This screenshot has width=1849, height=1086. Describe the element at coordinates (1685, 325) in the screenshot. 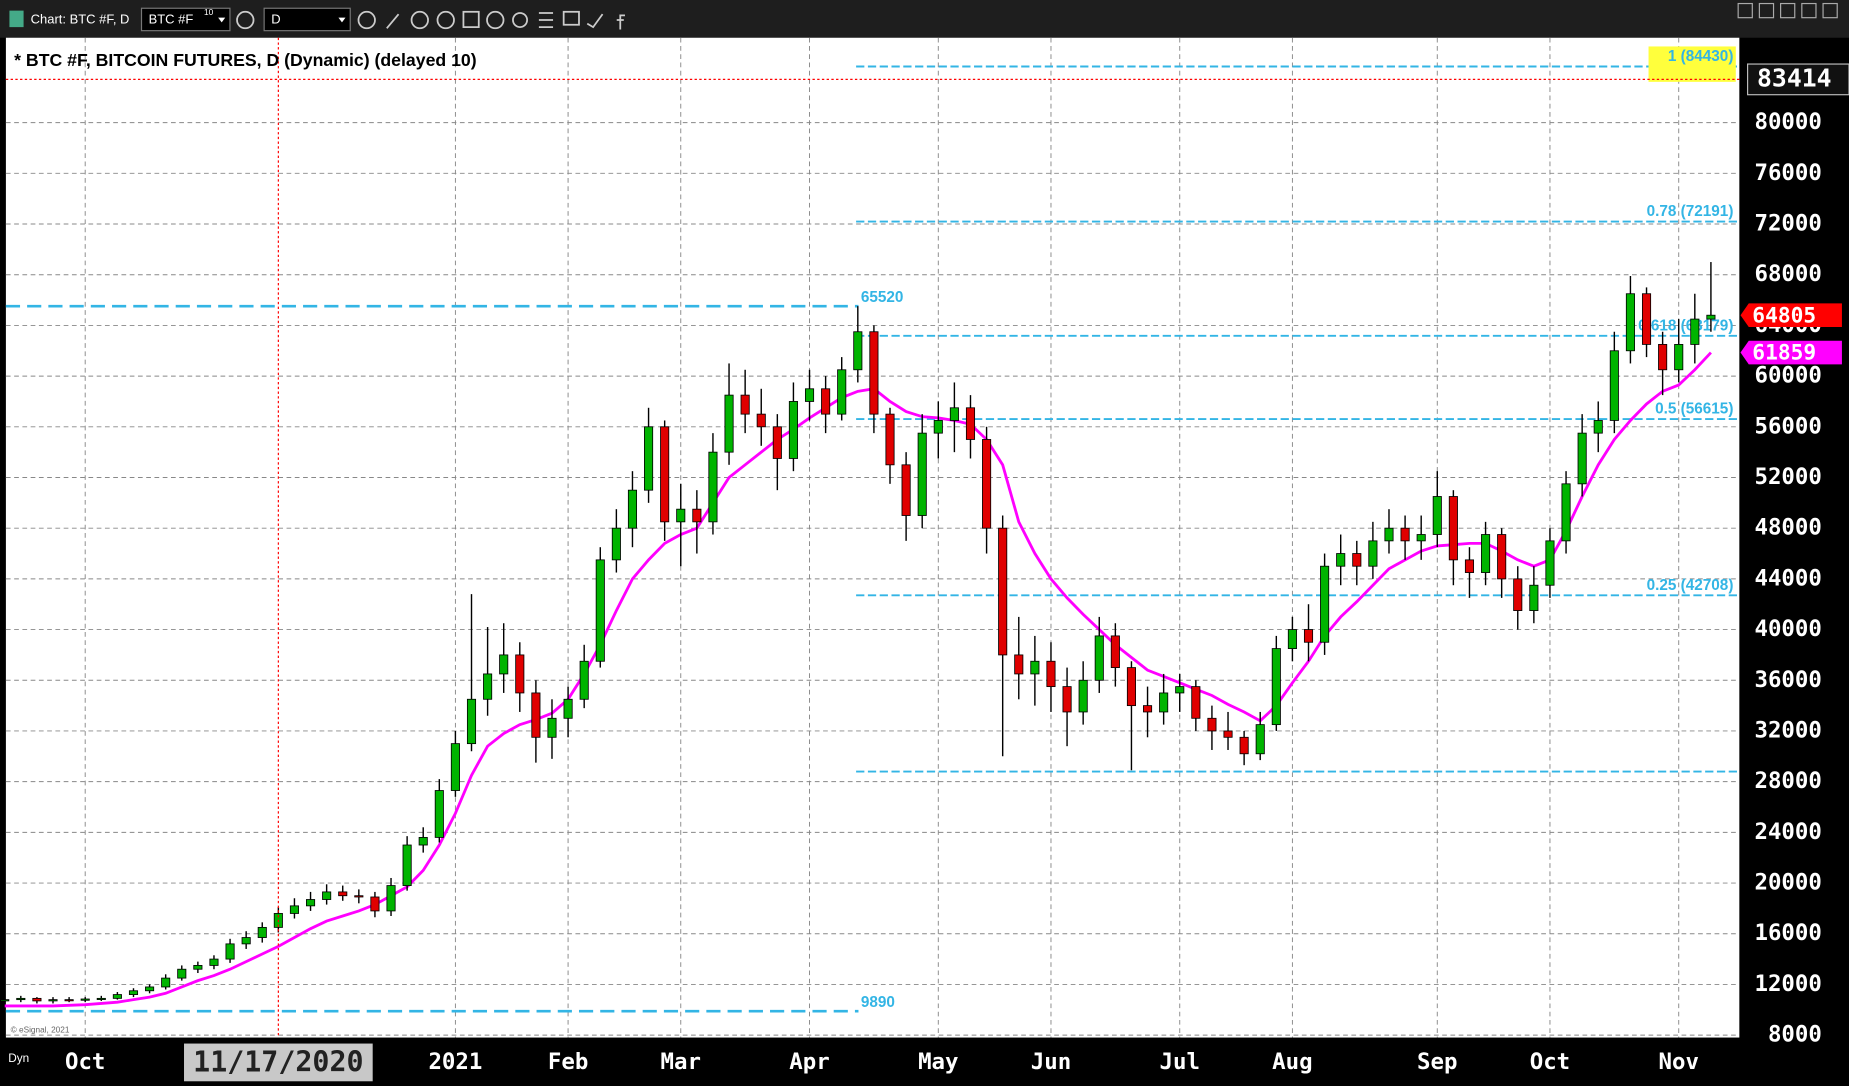

I see `level-label: 0.618 (63179)` at that location.